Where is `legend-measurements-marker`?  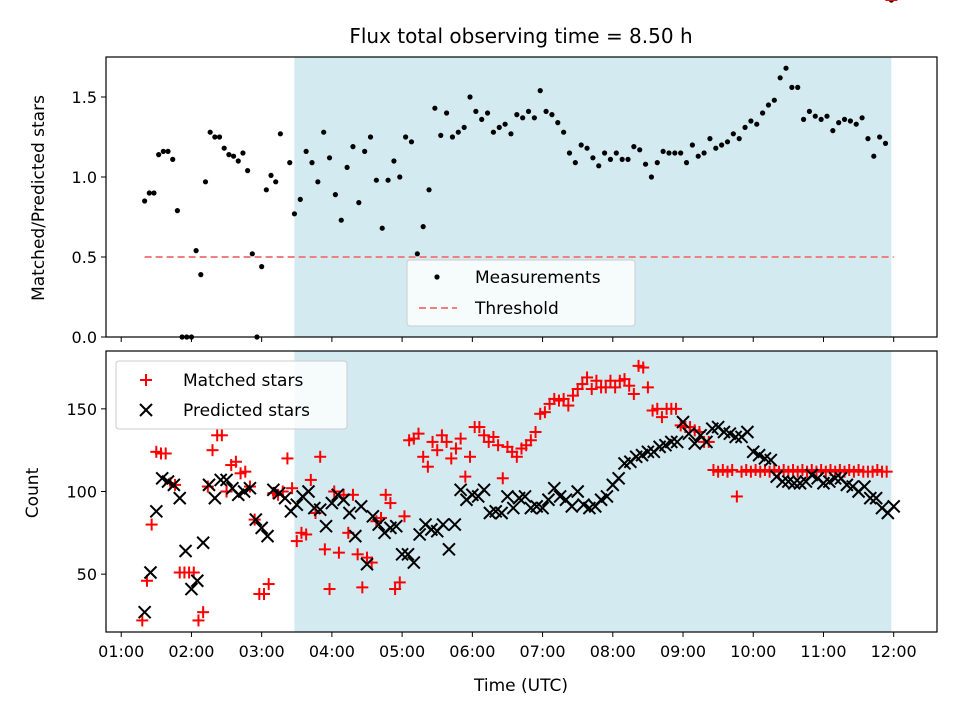 legend-measurements-marker is located at coordinates (437, 277).